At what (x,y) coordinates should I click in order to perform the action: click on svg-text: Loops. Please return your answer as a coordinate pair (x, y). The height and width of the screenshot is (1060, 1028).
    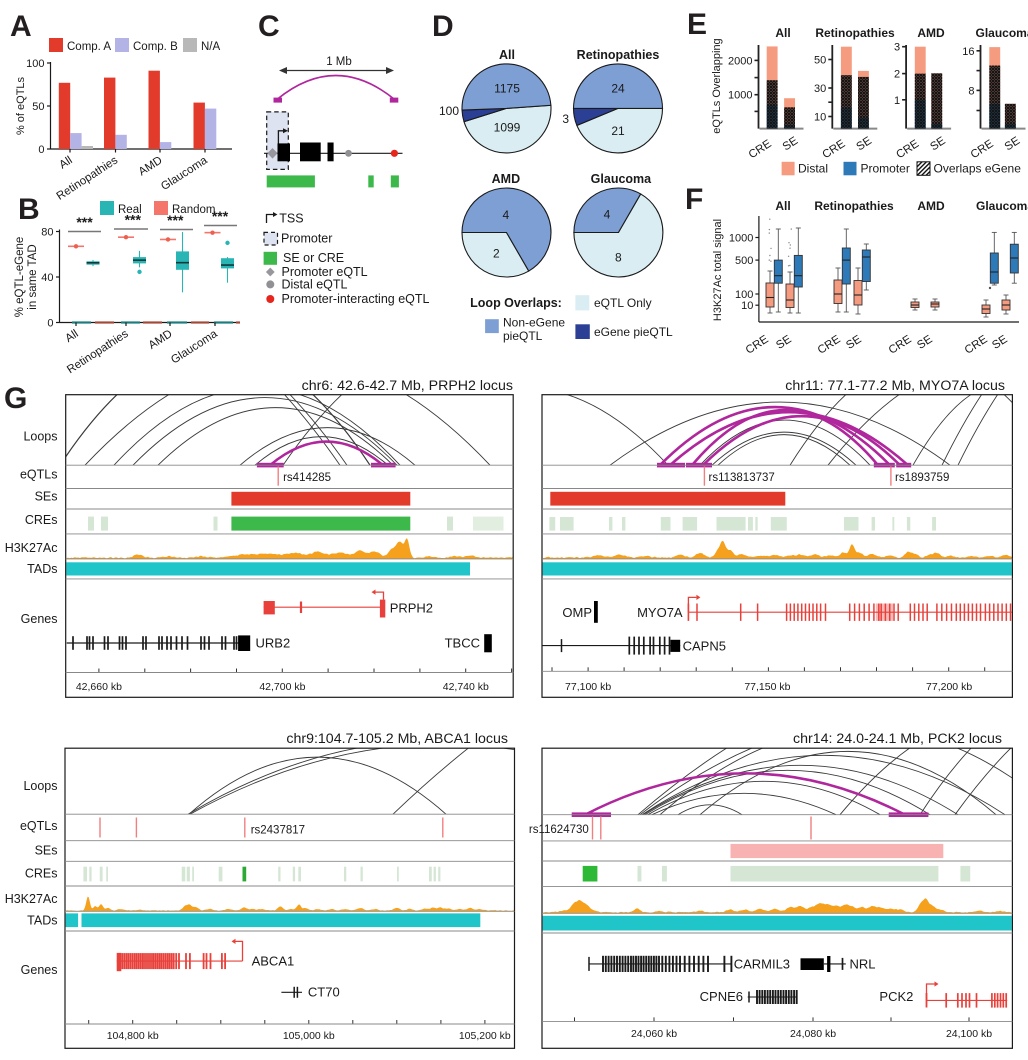
    Looking at the image, I should click on (40, 437).